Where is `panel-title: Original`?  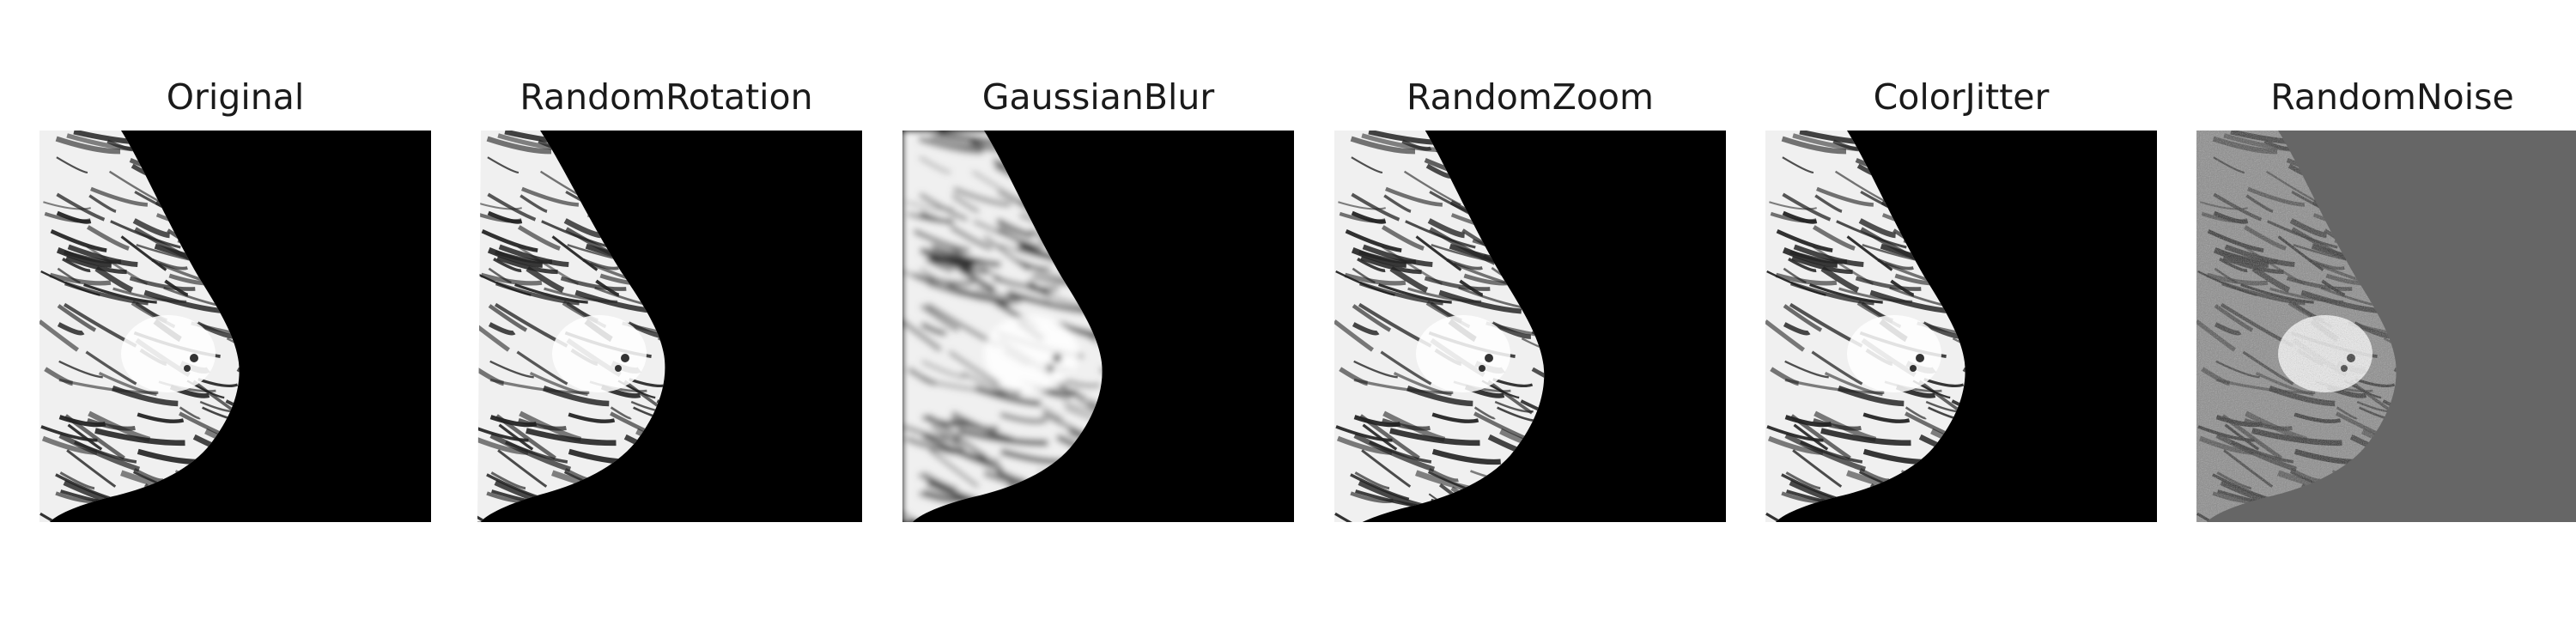
panel-title: Original is located at coordinates (236, 97).